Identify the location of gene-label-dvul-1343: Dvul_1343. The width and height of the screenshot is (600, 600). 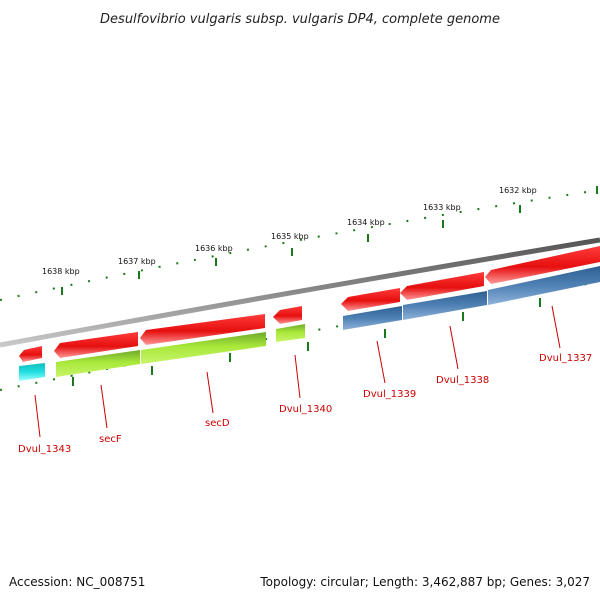
(44, 449).